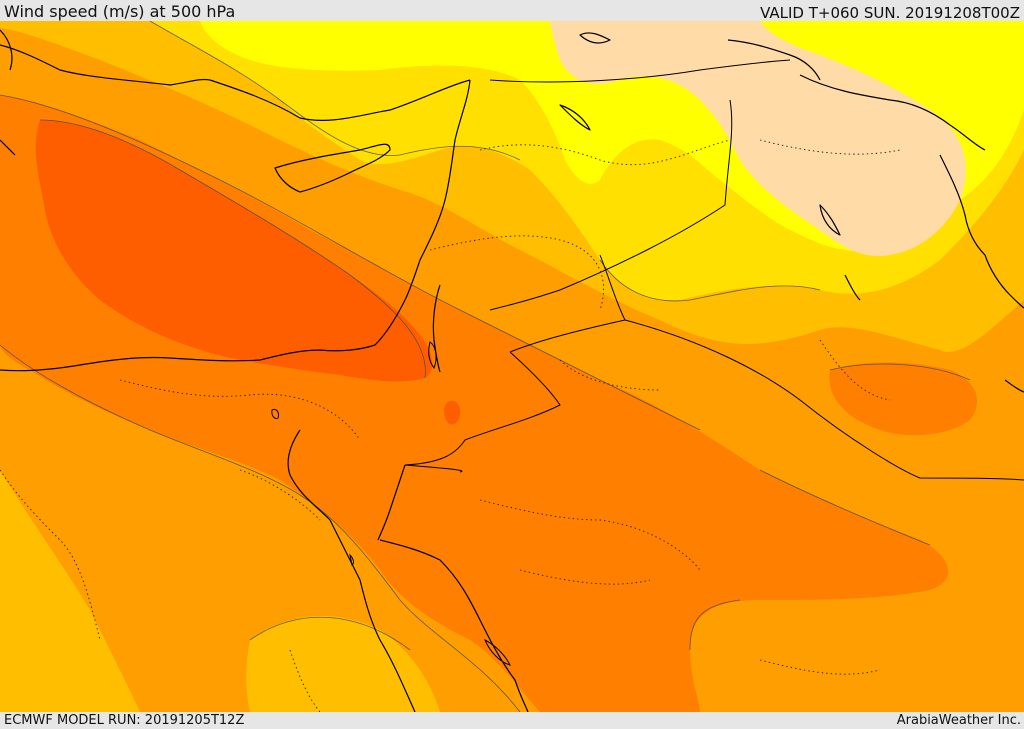  What do you see at coordinates (903, 399) in the screenshot?
I see `shading-east-orange` at bounding box center [903, 399].